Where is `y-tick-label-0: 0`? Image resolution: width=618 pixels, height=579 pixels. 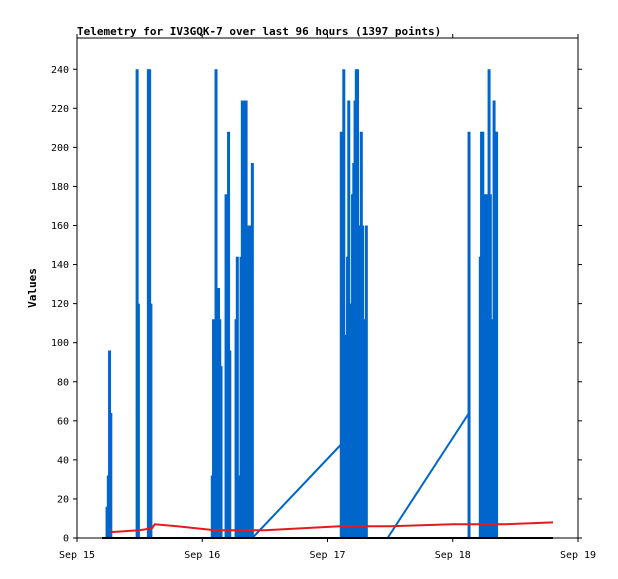
y-tick-label-0: 0 is located at coordinates (66, 539).